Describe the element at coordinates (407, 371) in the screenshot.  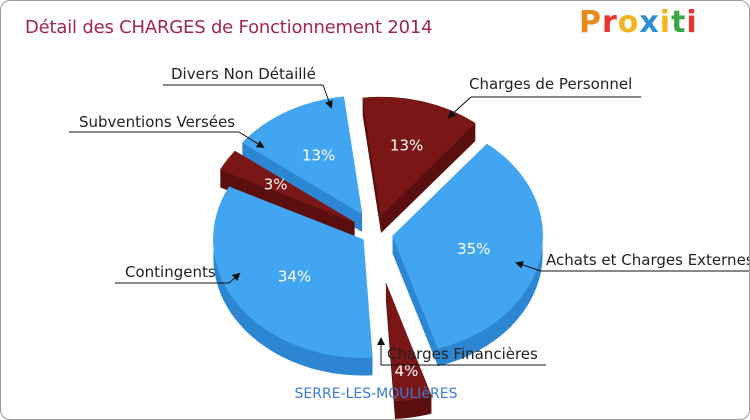
I see `slice-percent-label: 4%` at that location.